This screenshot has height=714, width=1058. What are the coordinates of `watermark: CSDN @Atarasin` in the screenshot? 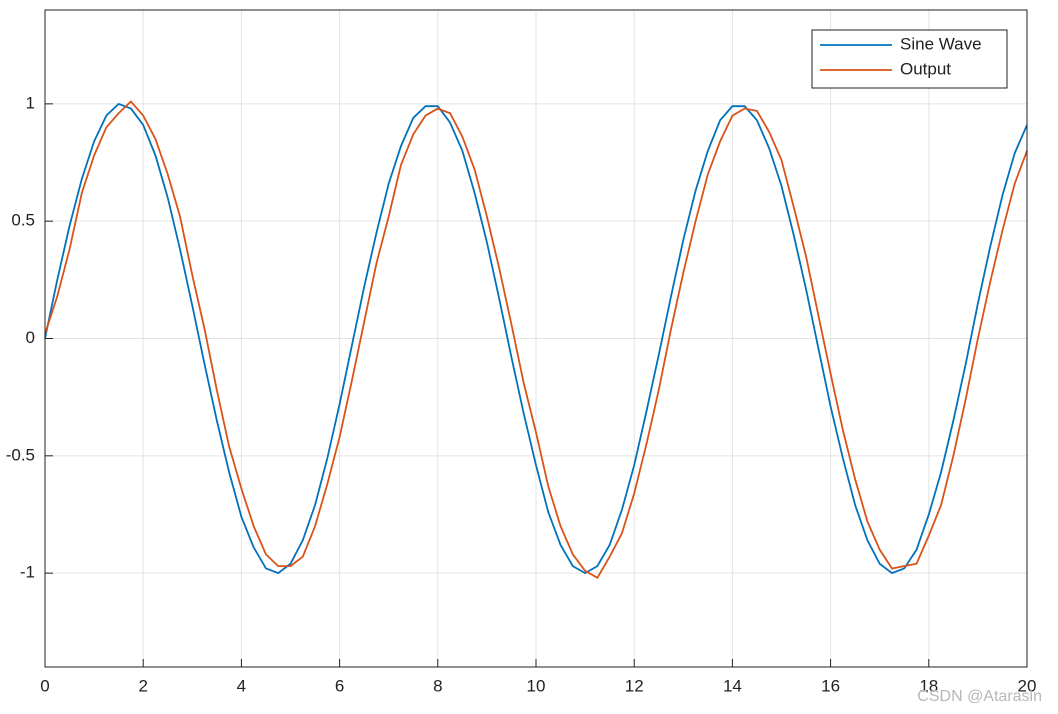 It's located at (979, 696).